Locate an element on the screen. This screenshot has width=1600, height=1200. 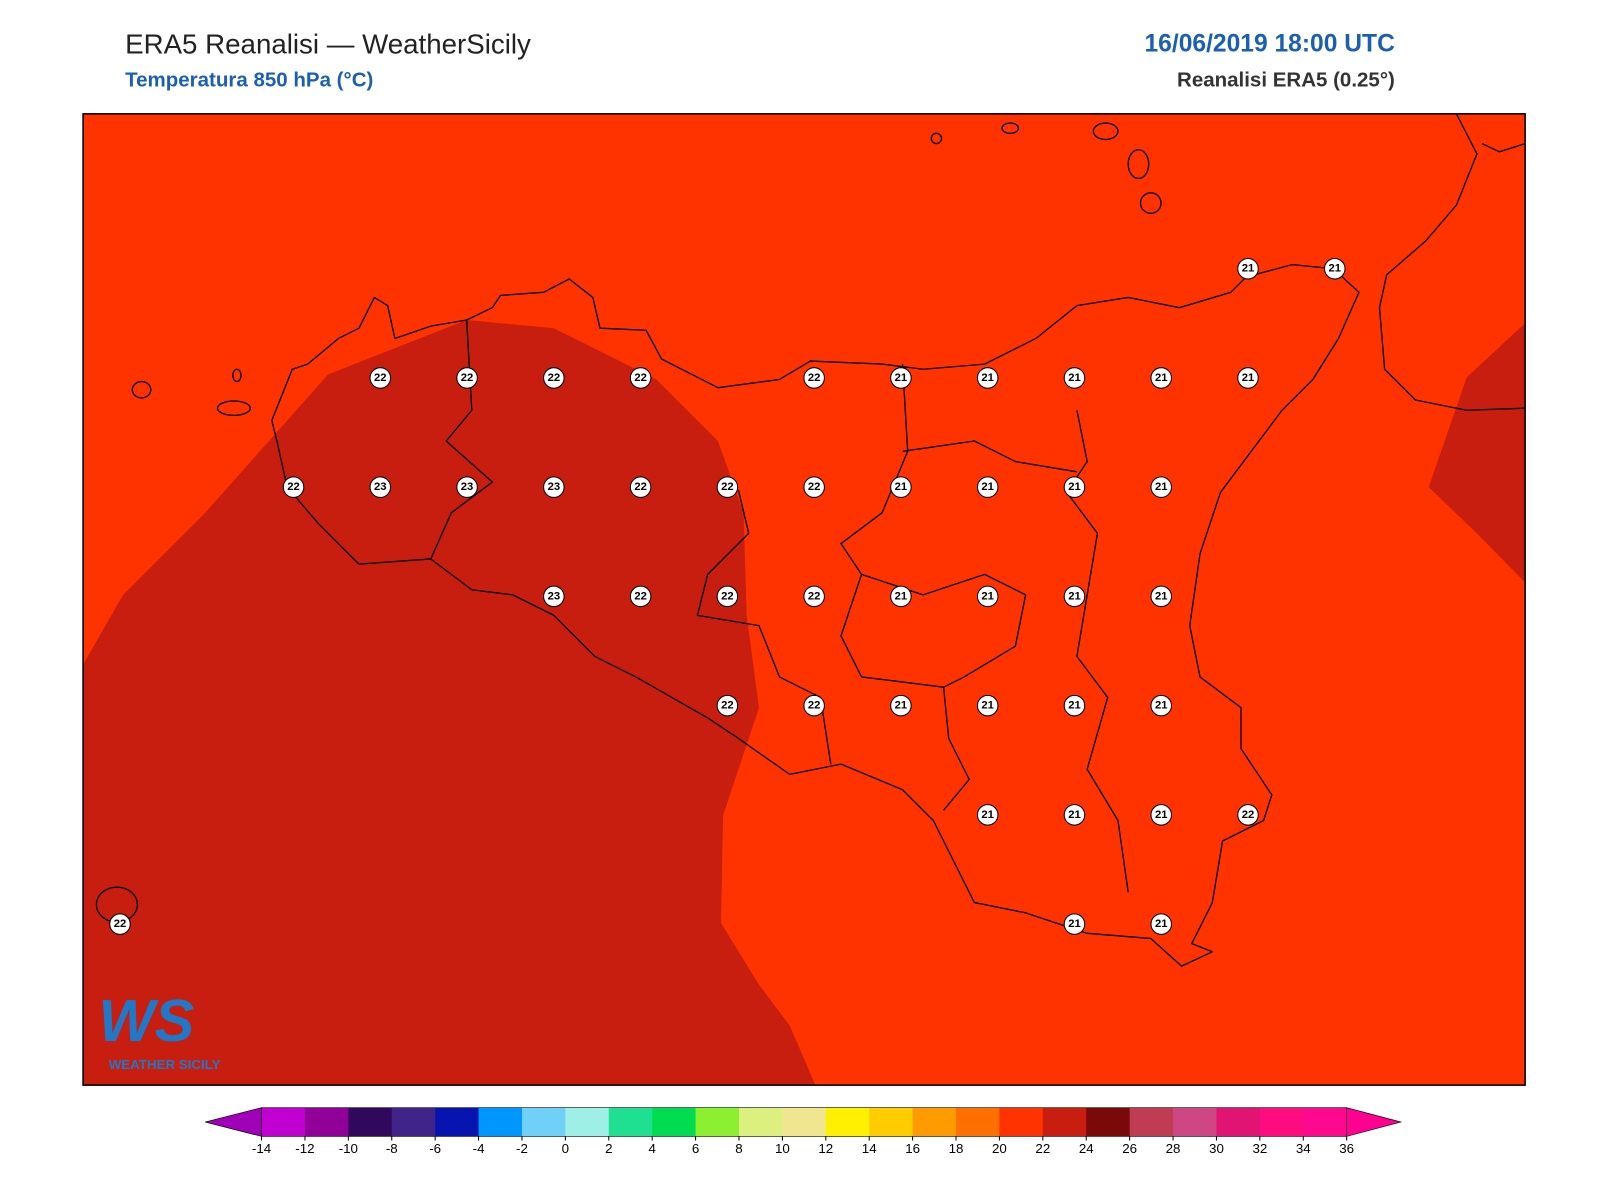
logo-text: WEATHER SICILY is located at coordinates (165, 1064).